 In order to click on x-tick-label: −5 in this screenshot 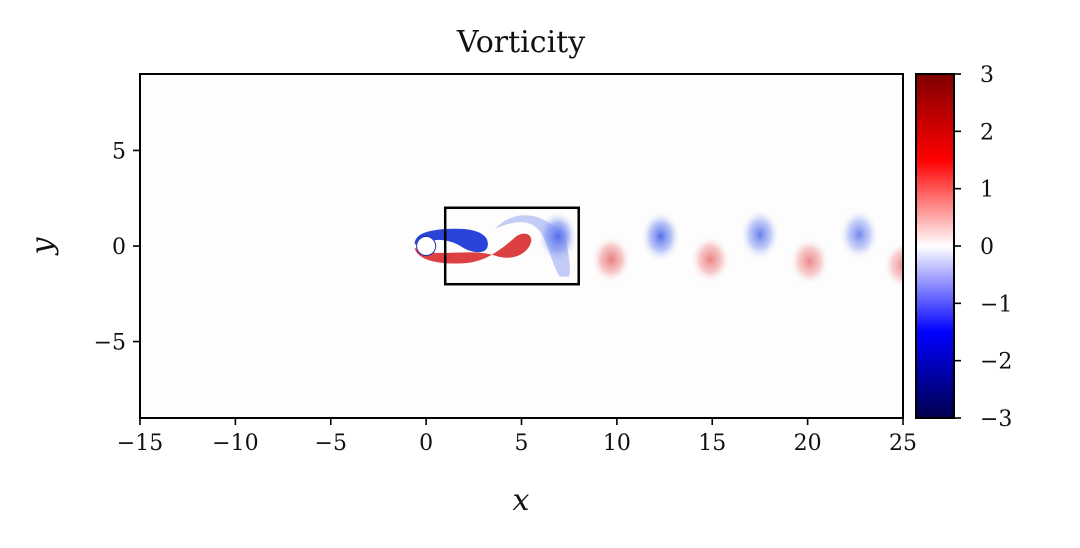, I will do `click(331, 443)`.